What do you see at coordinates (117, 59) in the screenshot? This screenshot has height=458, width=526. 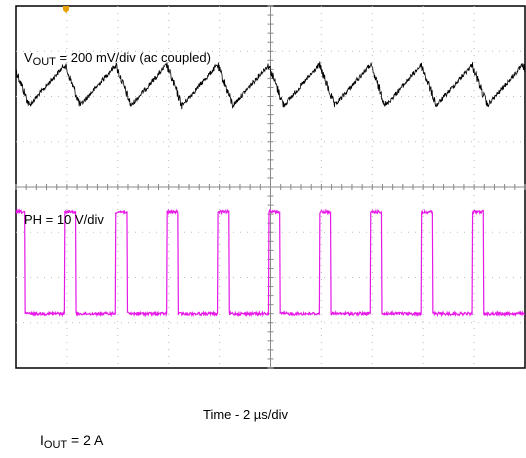 I see `vout-label: VOUT = 200 mV/div (ac coupled)` at bounding box center [117, 59].